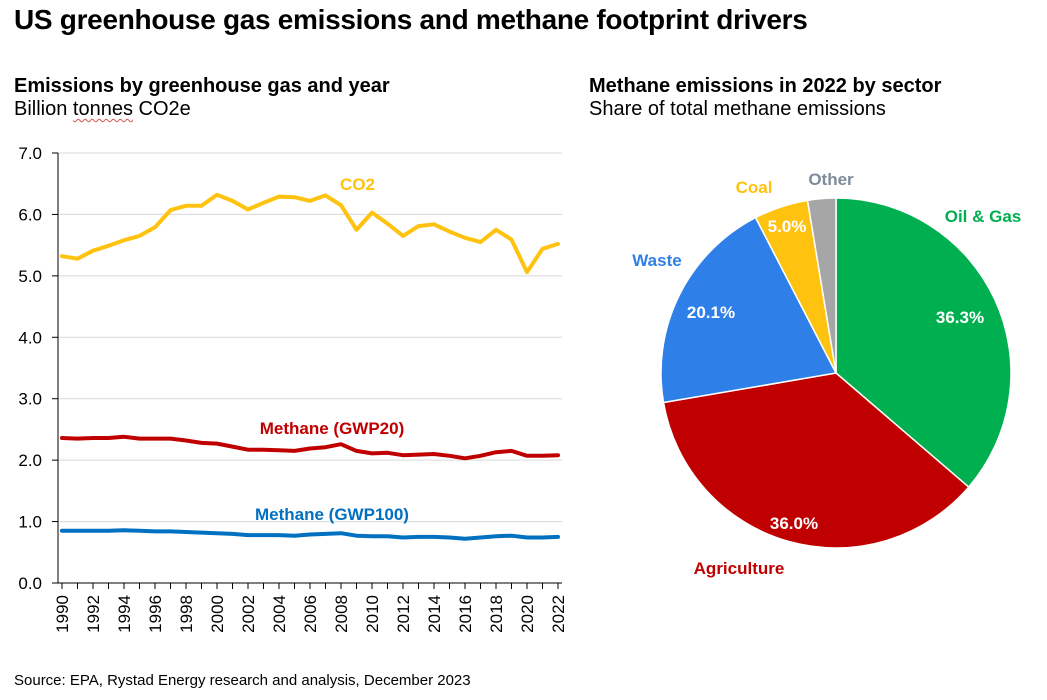  What do you see at coordinates (711, 312) in the screenshot?
I see `slice-percent-label: 20.1%` at bounding box center [711, 312].